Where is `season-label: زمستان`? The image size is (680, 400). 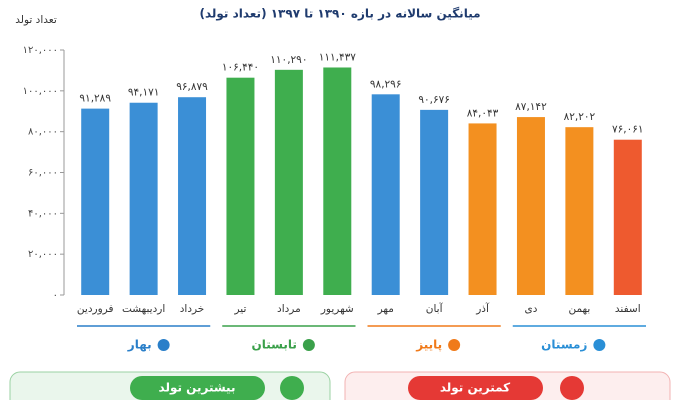 season-label: زمستان is located at coordinates (564, 345).